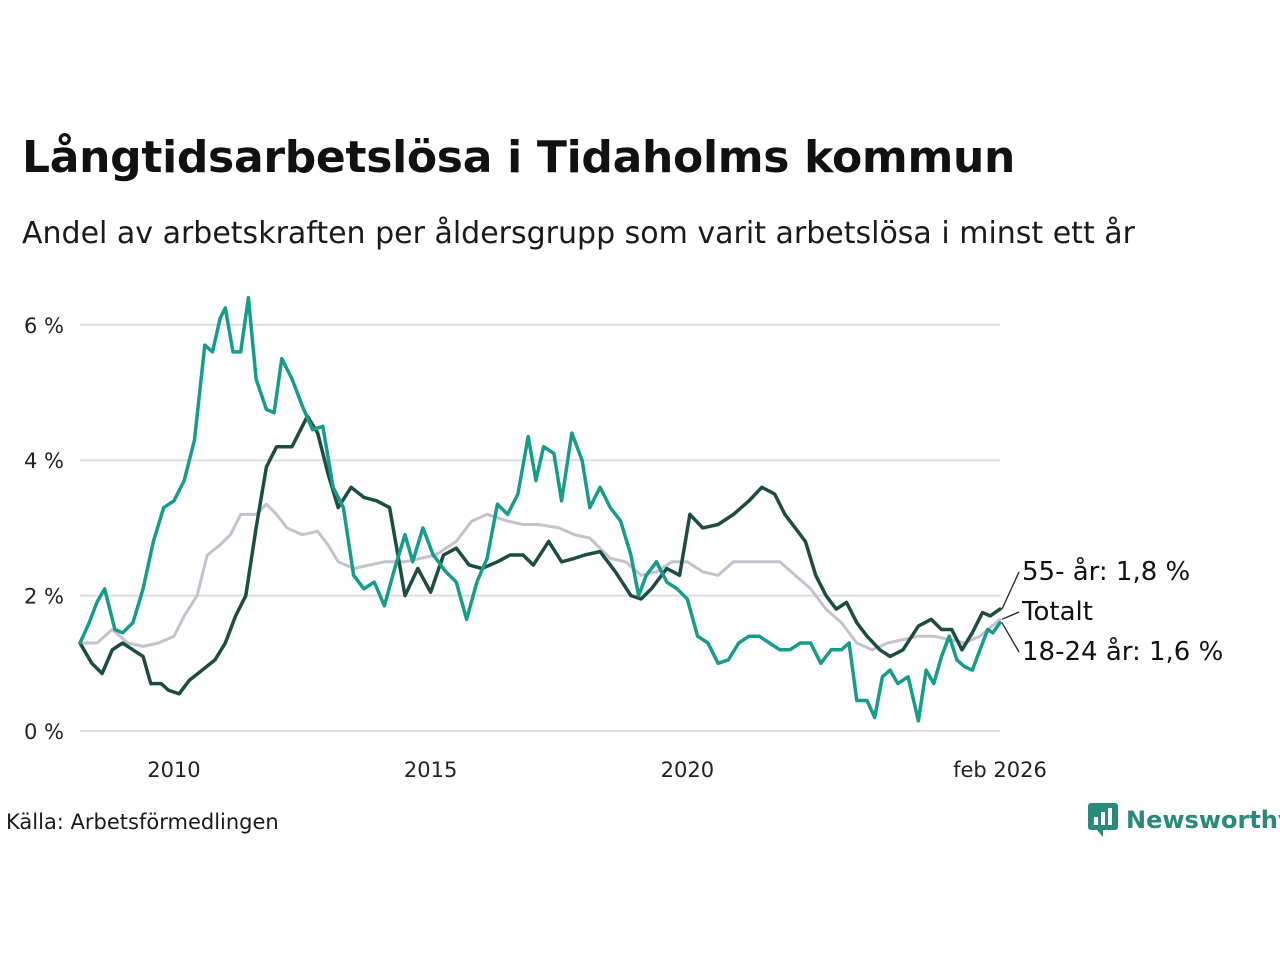 The height and width of the screenshot is (960, 1280). What do you see at coordinates (44, 461) in the screenshot?
I see `y-tick-label: 4 %` at bounding box center [44, 461].